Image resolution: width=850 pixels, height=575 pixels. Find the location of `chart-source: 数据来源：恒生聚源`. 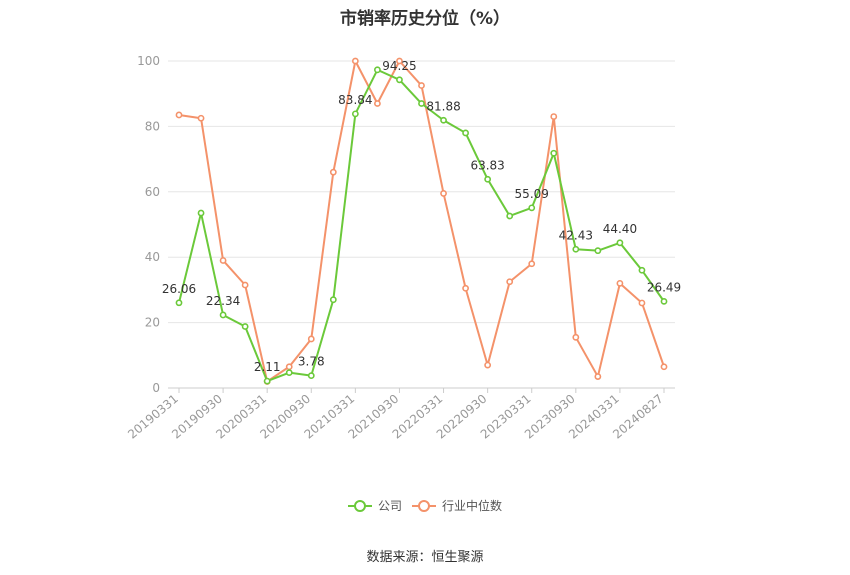

chart-source: 数据来源：恒生聚源 is located at coordinates (425, 557).